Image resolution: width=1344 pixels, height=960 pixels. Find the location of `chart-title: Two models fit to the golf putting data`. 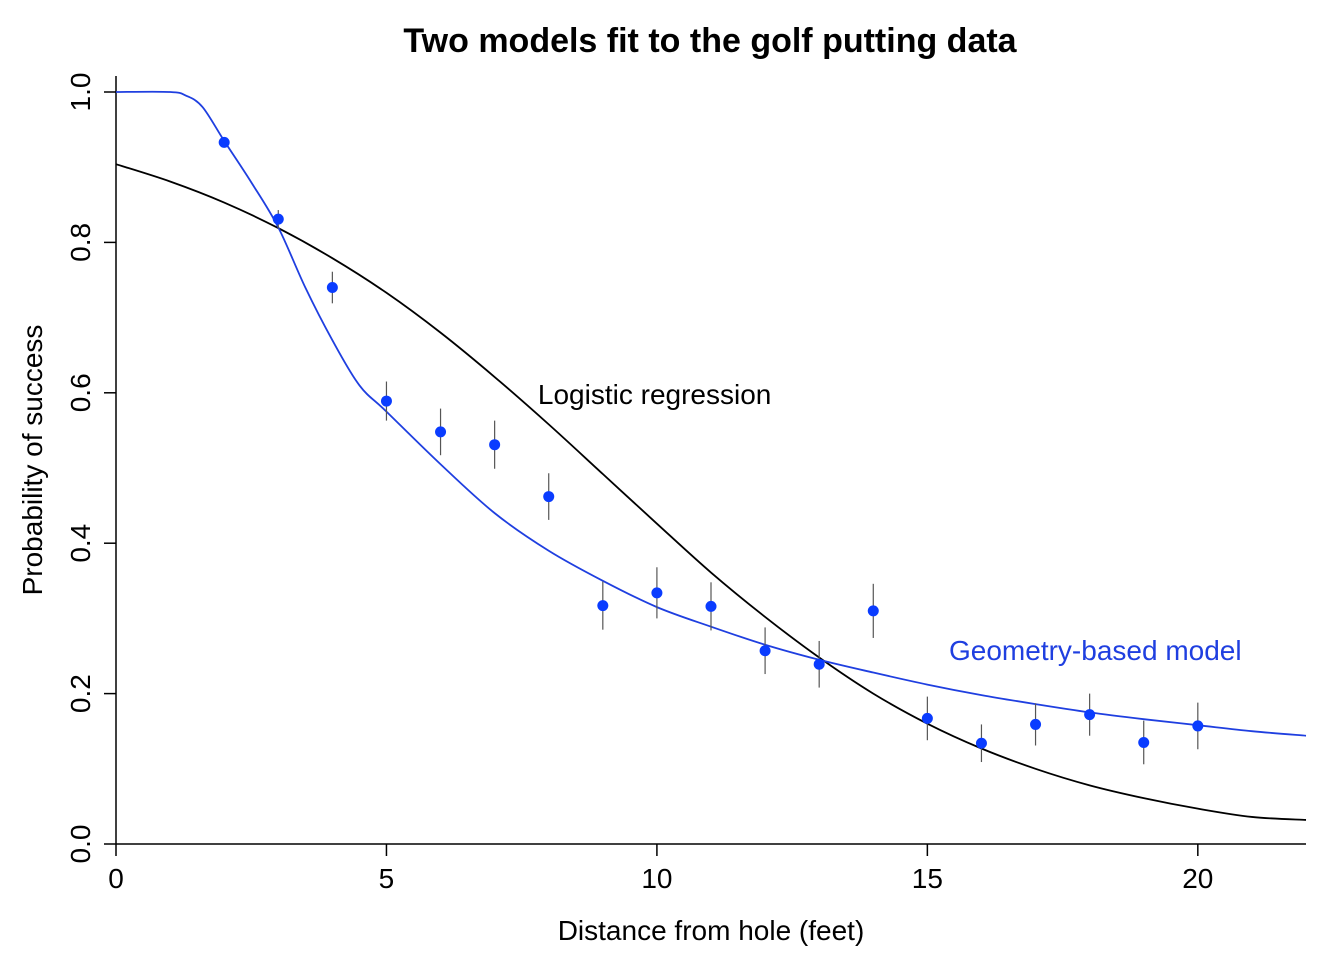

chart-title: Two models fit to the golf putting data is located at coordinates (710, 41).